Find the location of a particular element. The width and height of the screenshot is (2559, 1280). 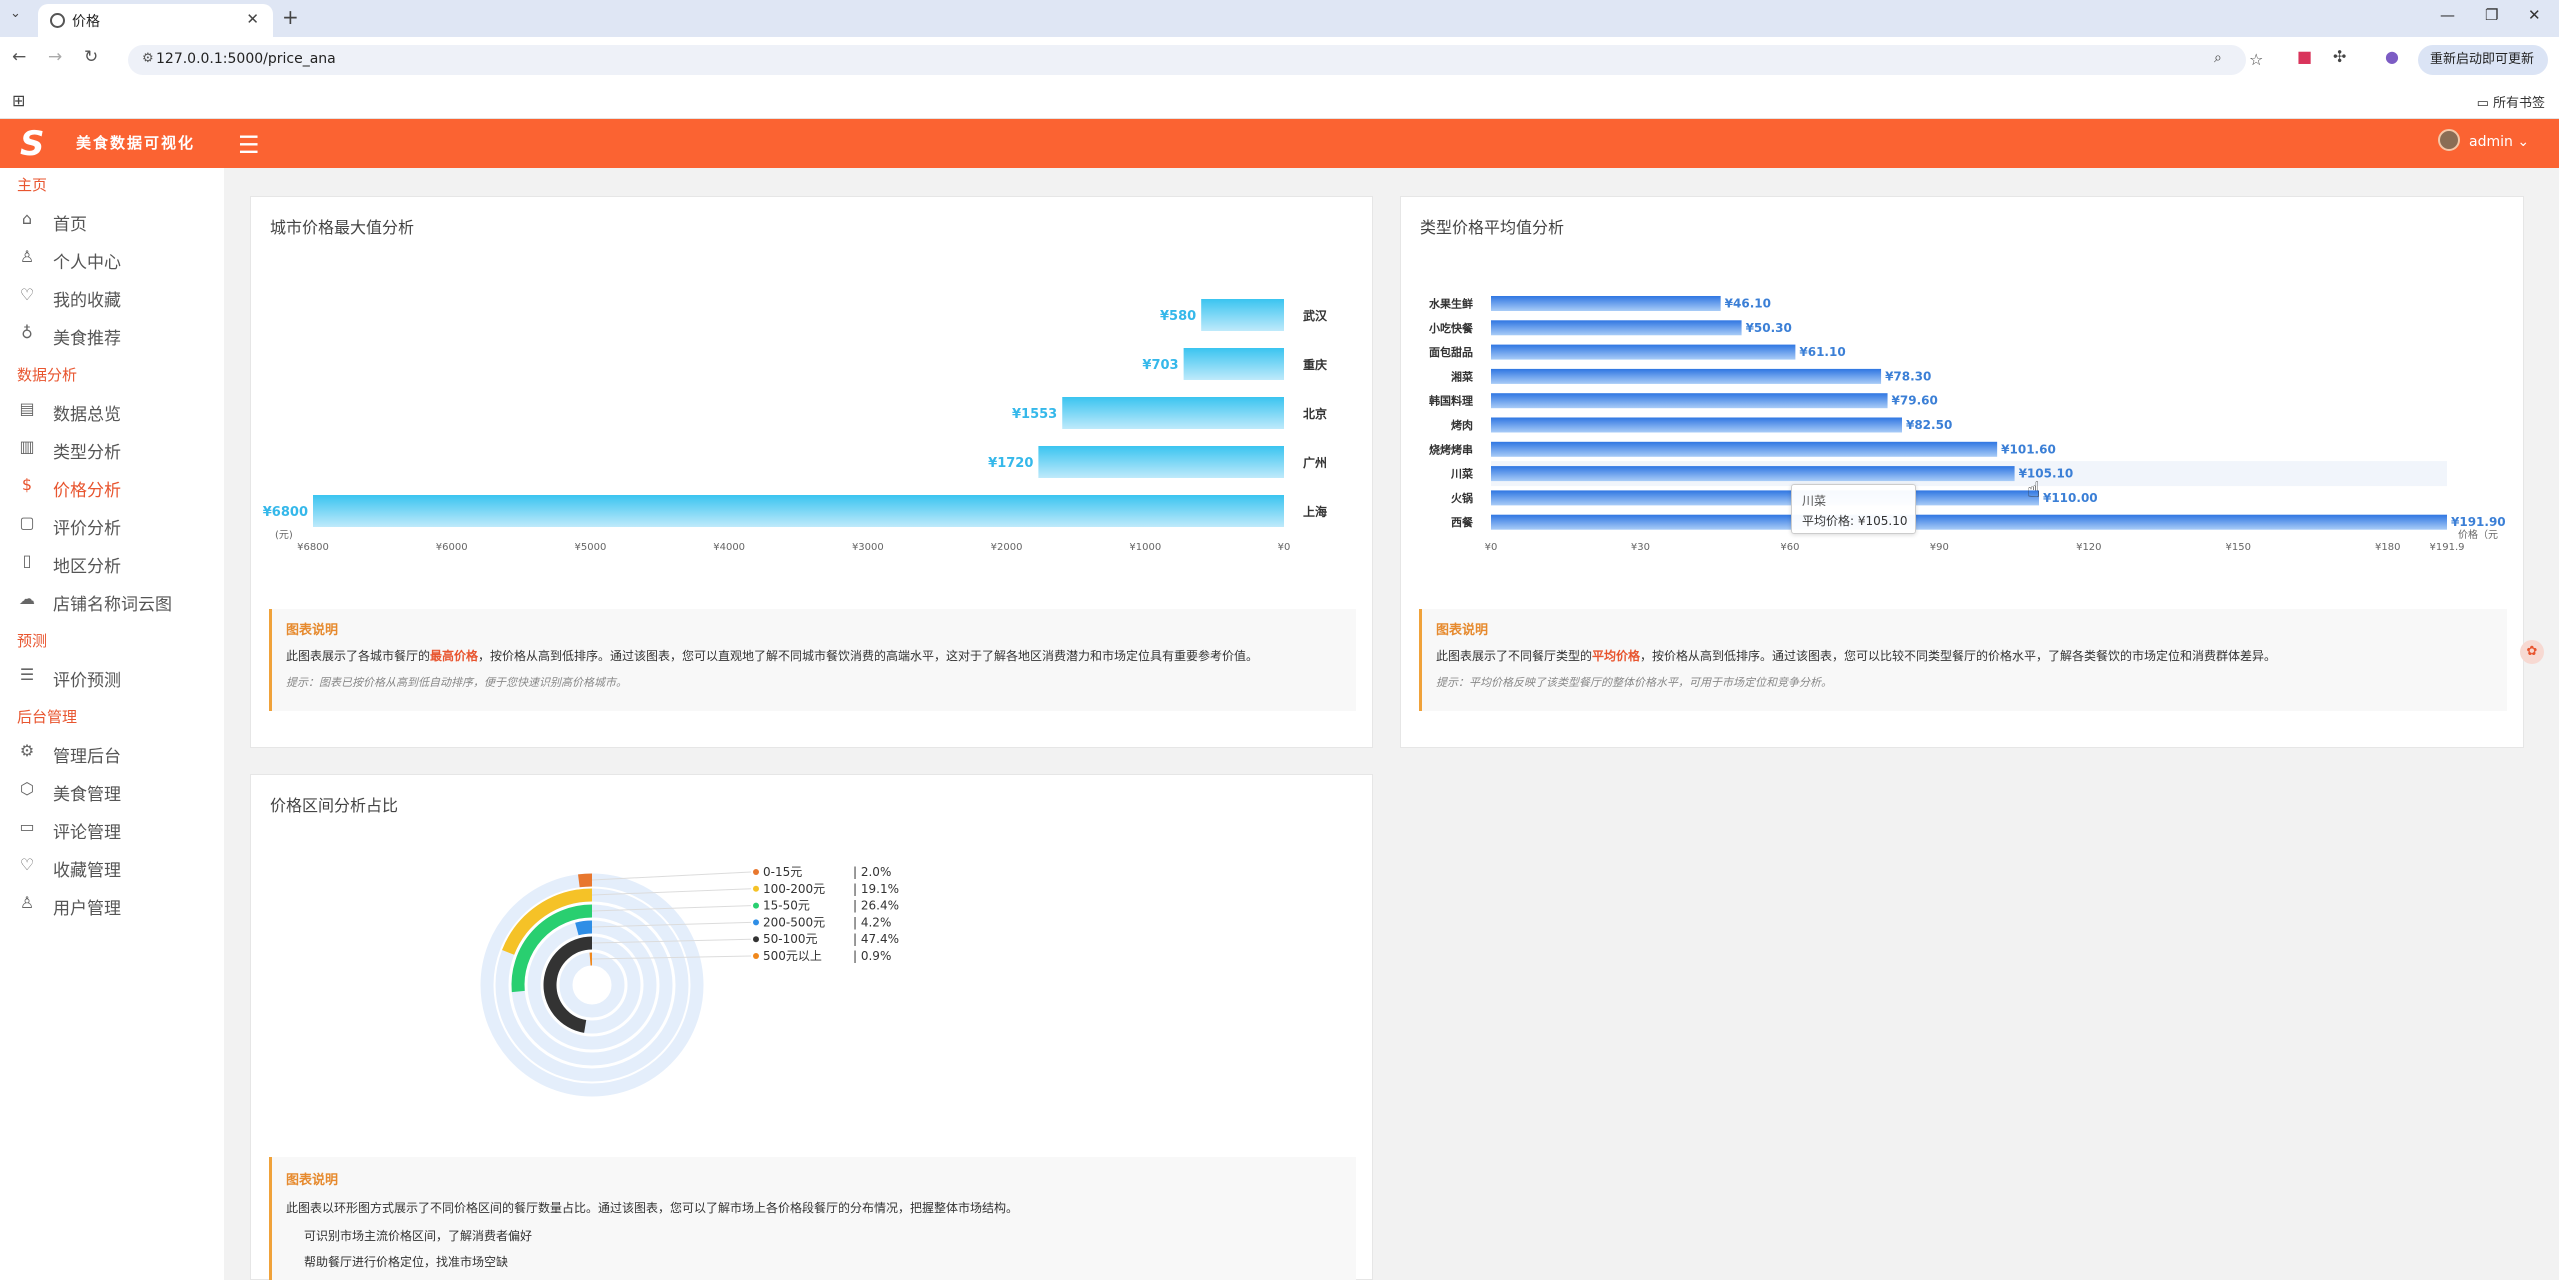

tooltip-value: 平均价格: ¥105.10 is located at coordinates (1855, 521).